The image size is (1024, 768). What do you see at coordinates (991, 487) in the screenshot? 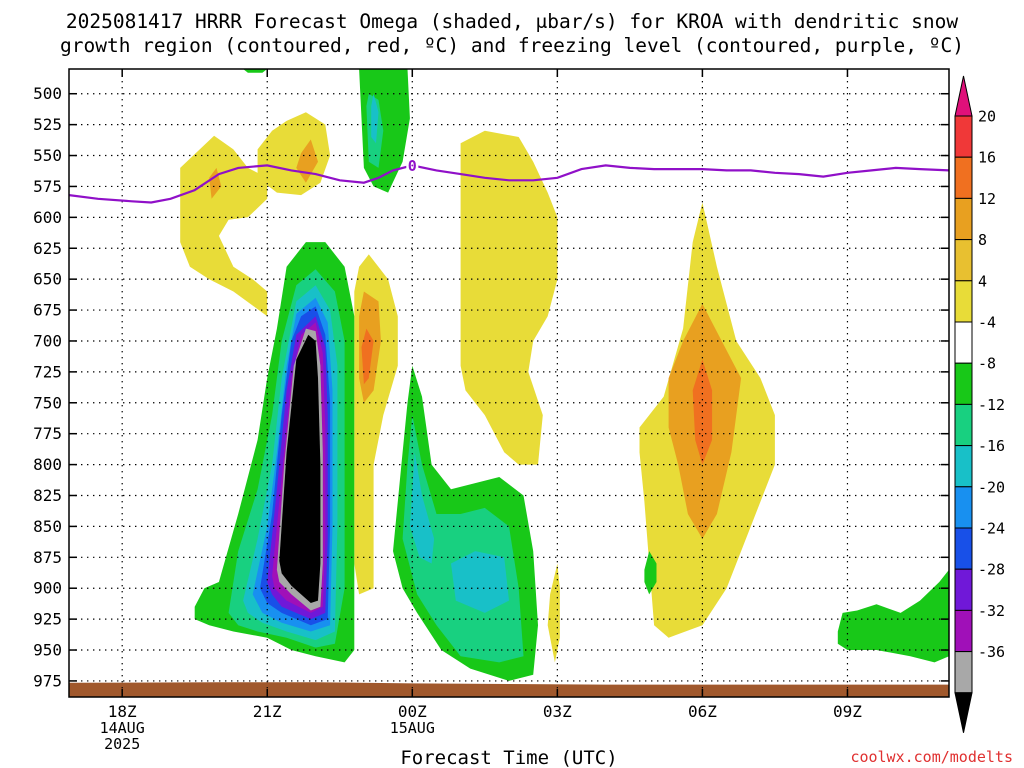
I see `colorbar-label: -20` at bounding box center [991, 487].